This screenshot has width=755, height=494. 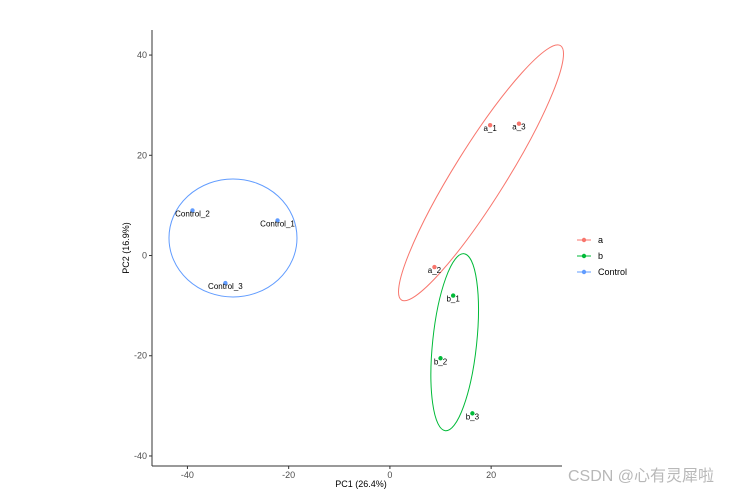 What do you see at coordinates (233, 238) in the screenshot?
I see `ellipse-control` at bounding box center [233, 238].